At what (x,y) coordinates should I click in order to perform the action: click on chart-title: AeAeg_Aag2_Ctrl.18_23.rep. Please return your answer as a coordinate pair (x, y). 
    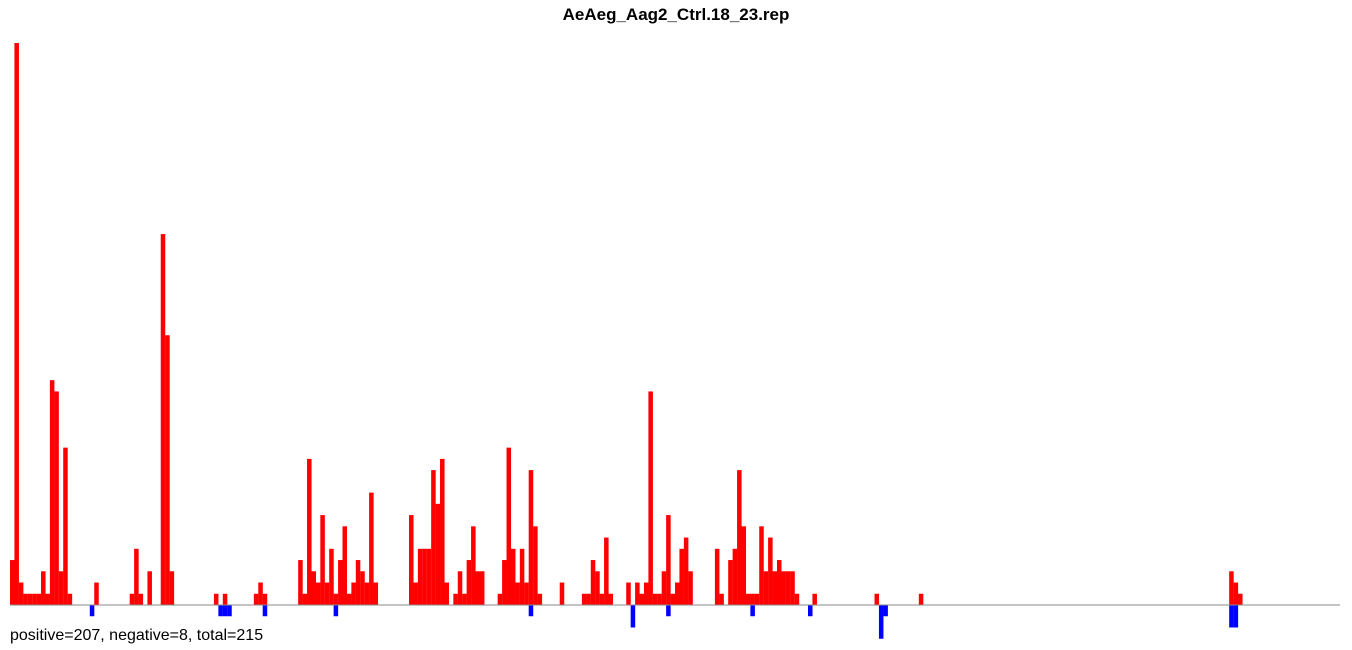
    Looking at the image, I should click on (676, 14).